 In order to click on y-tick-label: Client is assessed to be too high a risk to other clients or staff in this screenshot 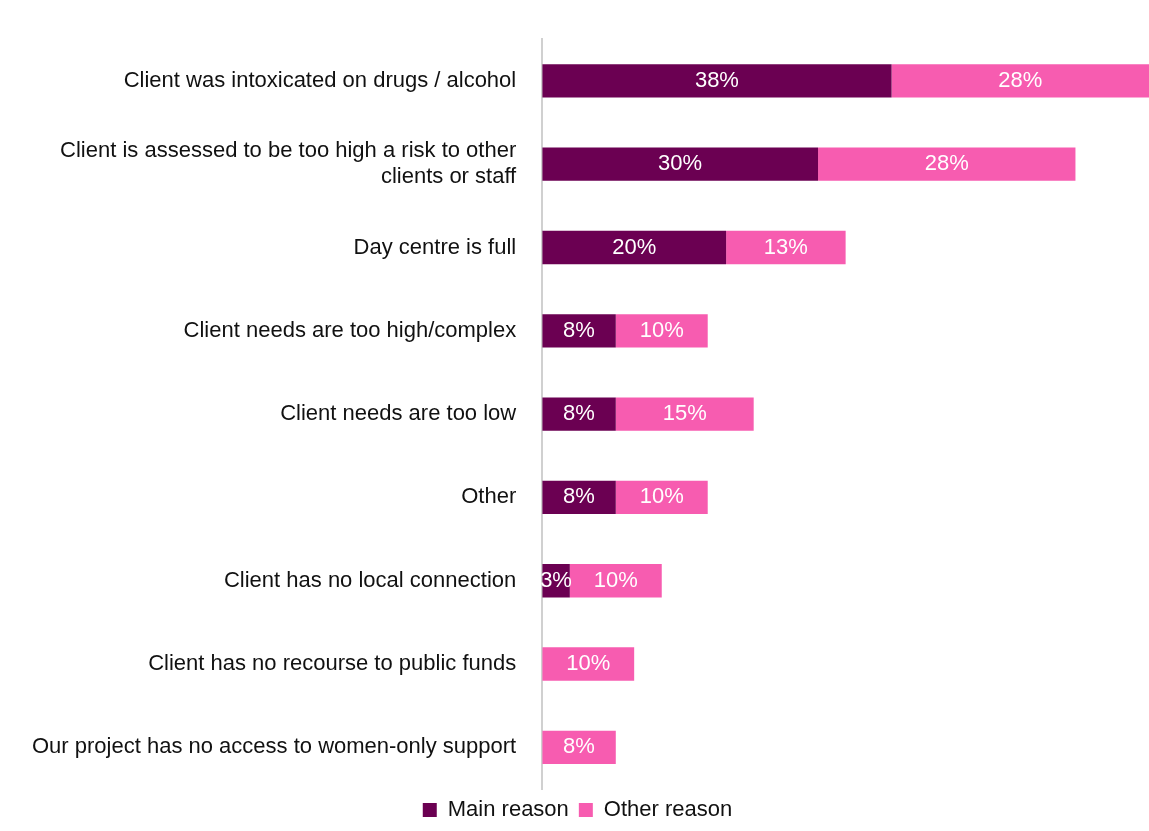, I will do `click(289, 163)`.